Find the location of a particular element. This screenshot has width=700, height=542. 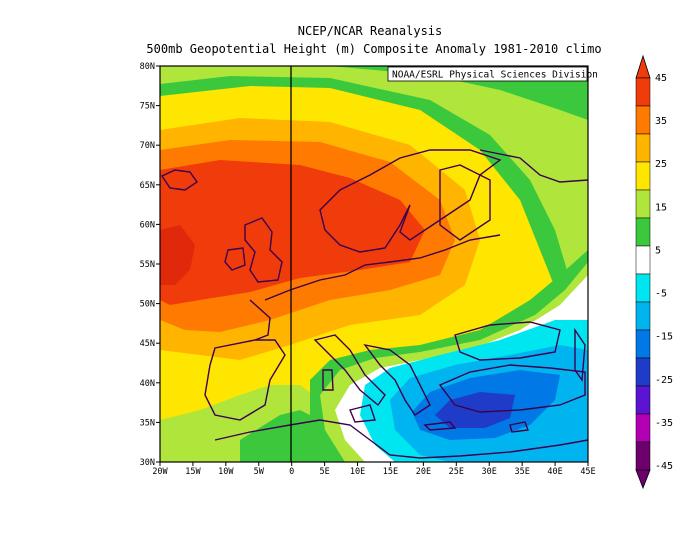

lat-tick-label: 35N is located at coordinates (147, 423).